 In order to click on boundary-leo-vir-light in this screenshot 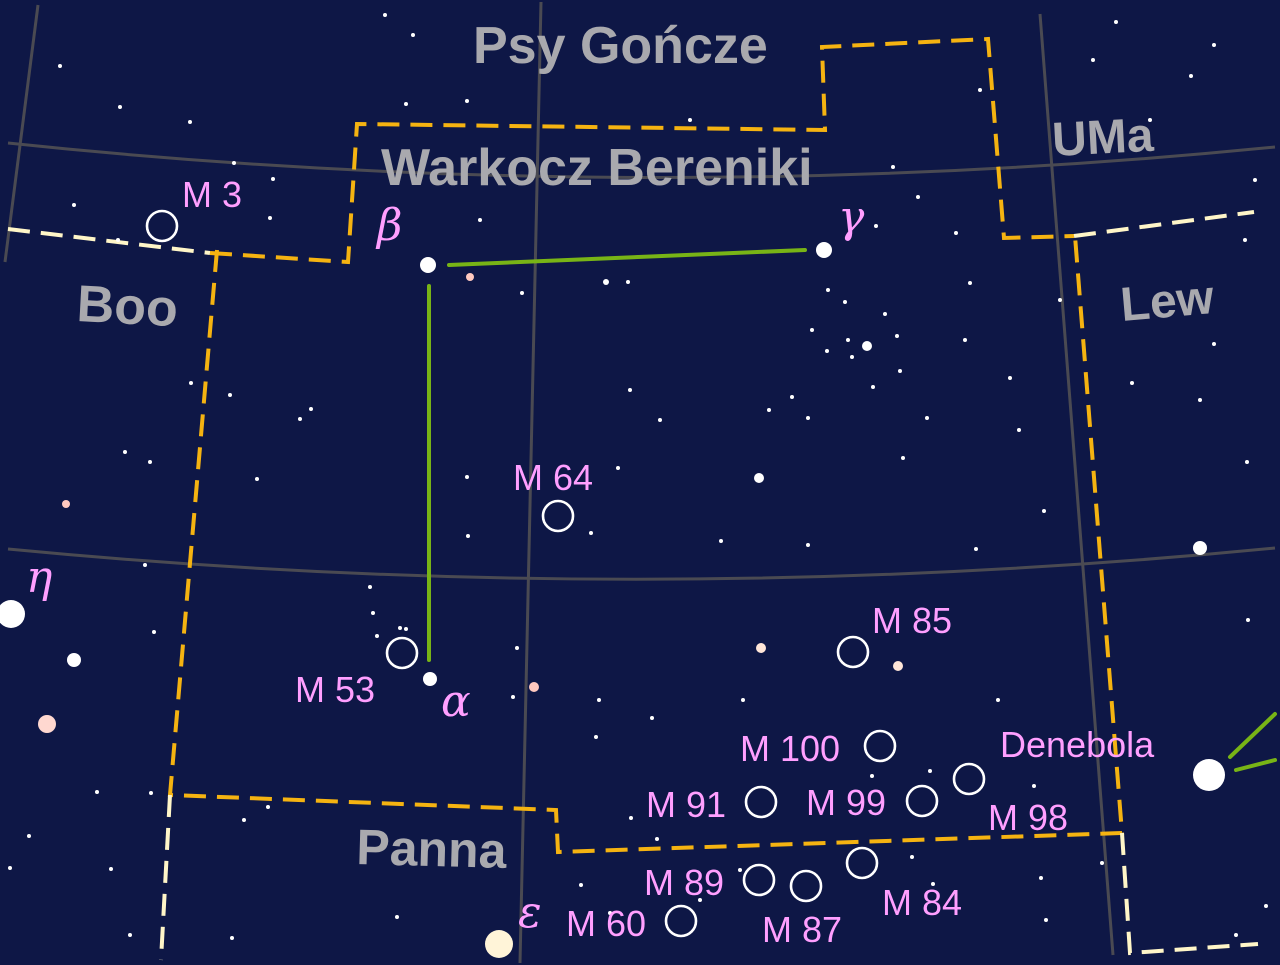, I will do `click(1189, 894)`.